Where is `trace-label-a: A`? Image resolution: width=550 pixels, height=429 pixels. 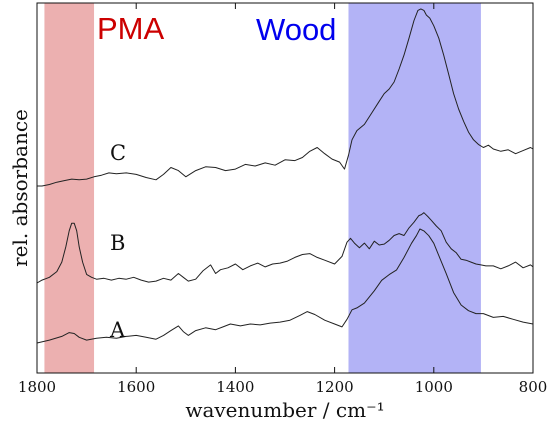
trace-label-a: A is located at coordinates (117, 330).